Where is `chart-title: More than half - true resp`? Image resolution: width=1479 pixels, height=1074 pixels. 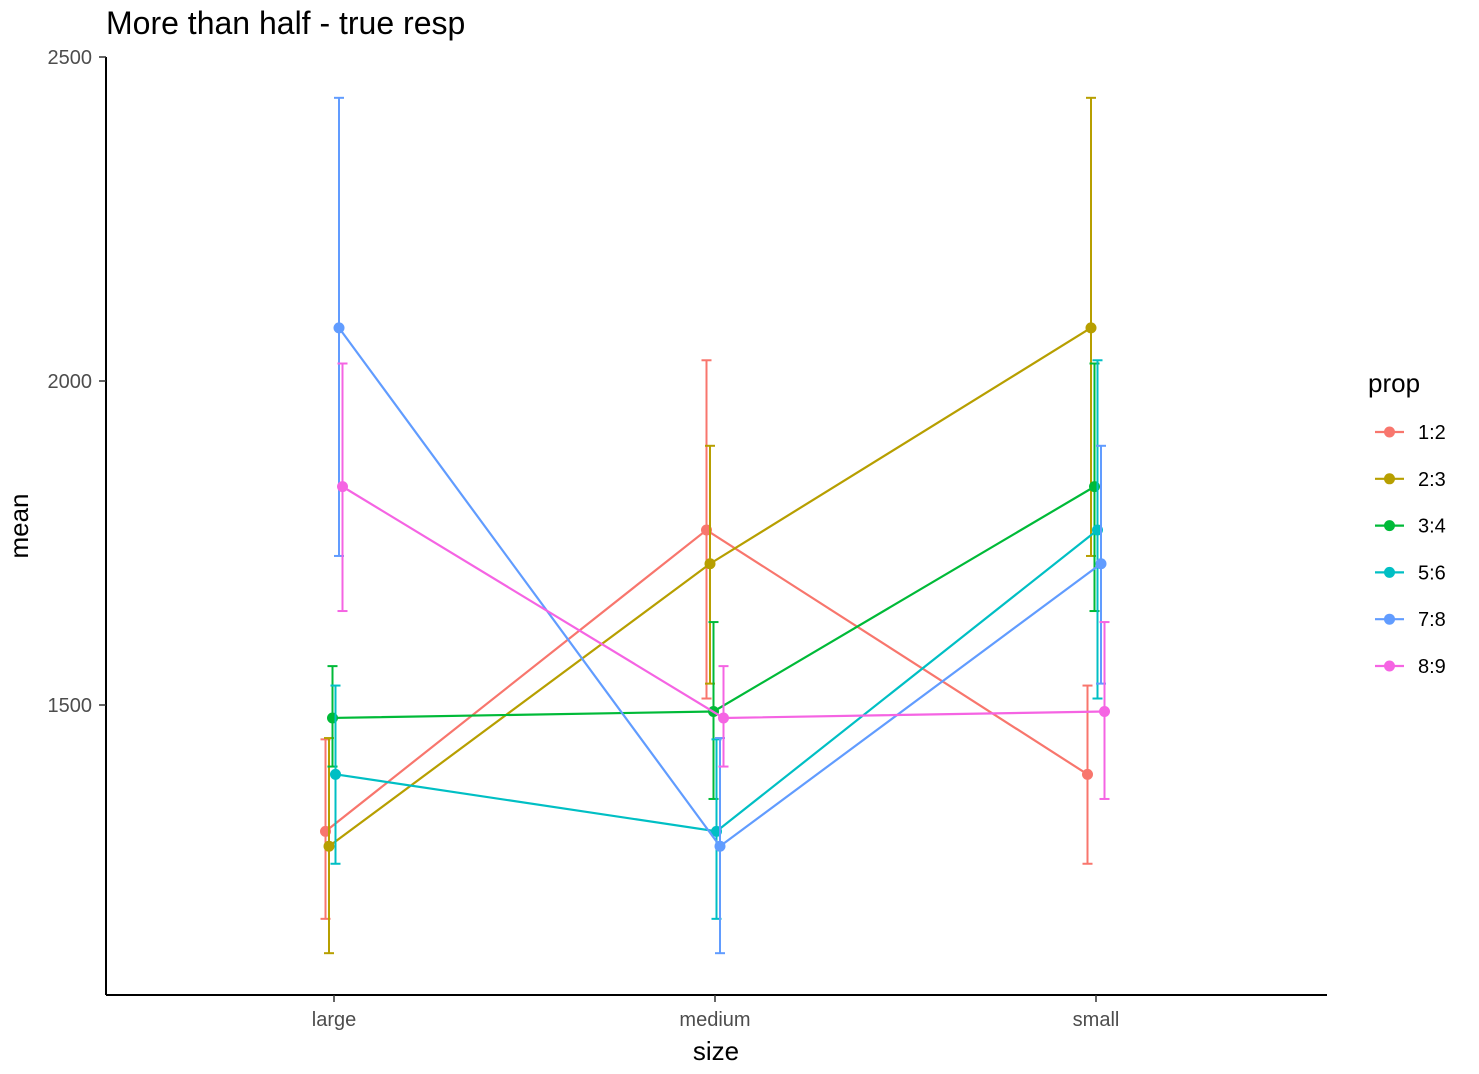
chart-title: More than half - true resp is located at coordinates (285, 23).